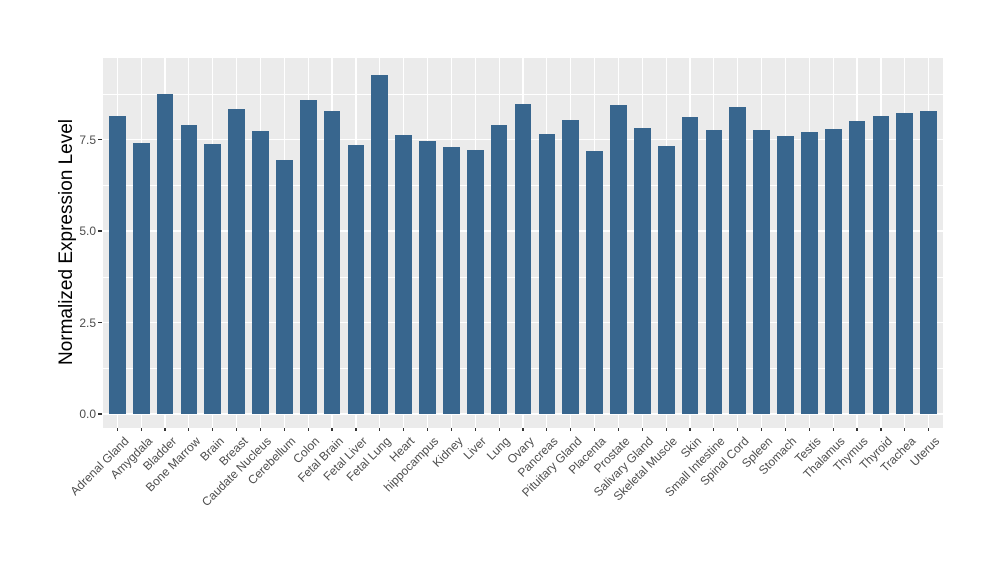 The width and height of the screenshot is (1000, 580). What do you see at coordinates (594, 429) in the screenshot?
I see `x-tick-mark-placenta` at bounding box center [594, 429].